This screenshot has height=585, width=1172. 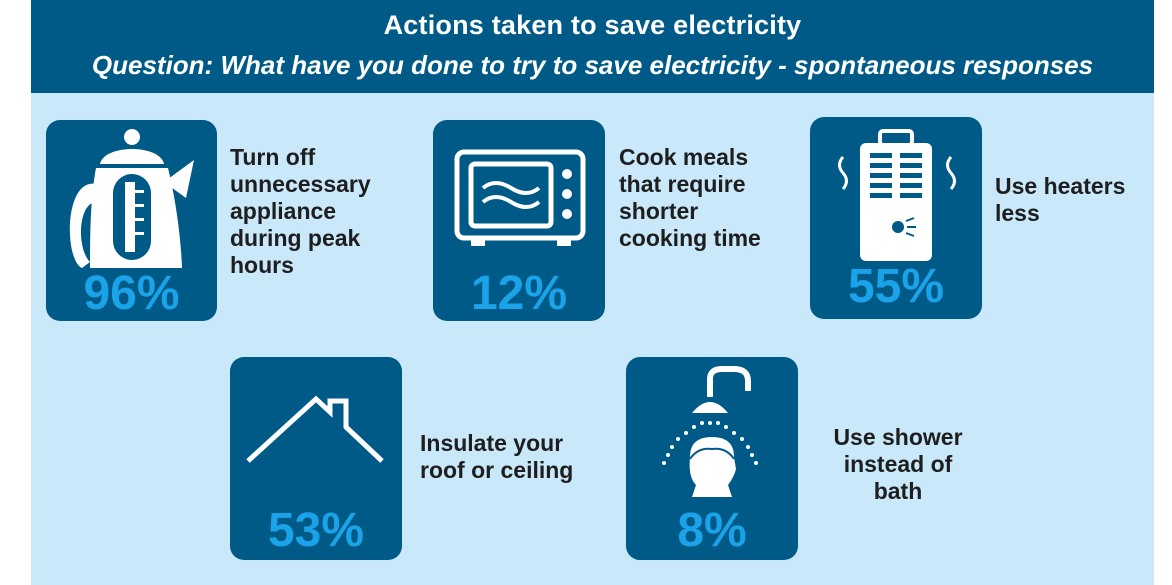 I want to click on microwave-icon, so click(x=520, y=197).